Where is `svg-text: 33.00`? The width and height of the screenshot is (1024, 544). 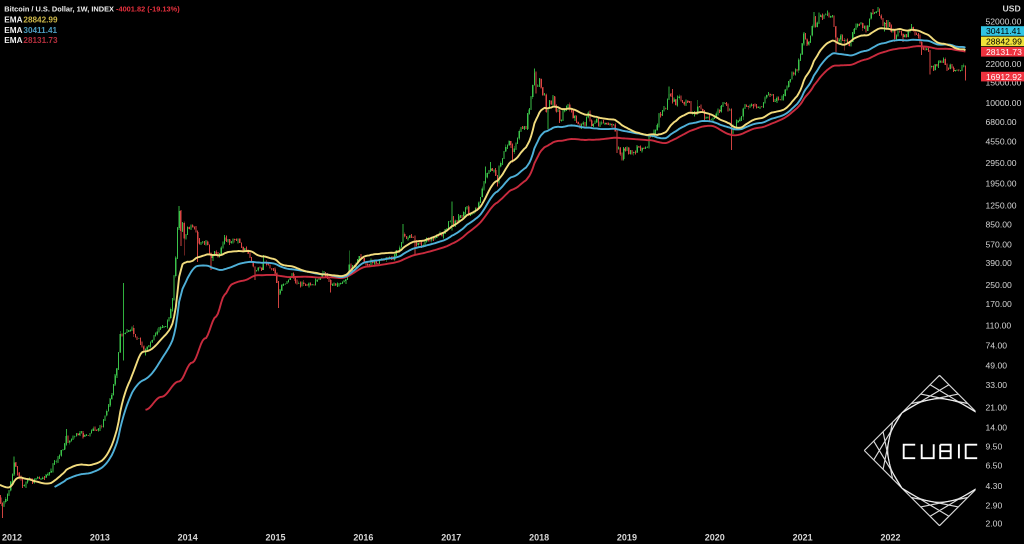 svg-text: 33.00 is located at coordinates (997, 385).